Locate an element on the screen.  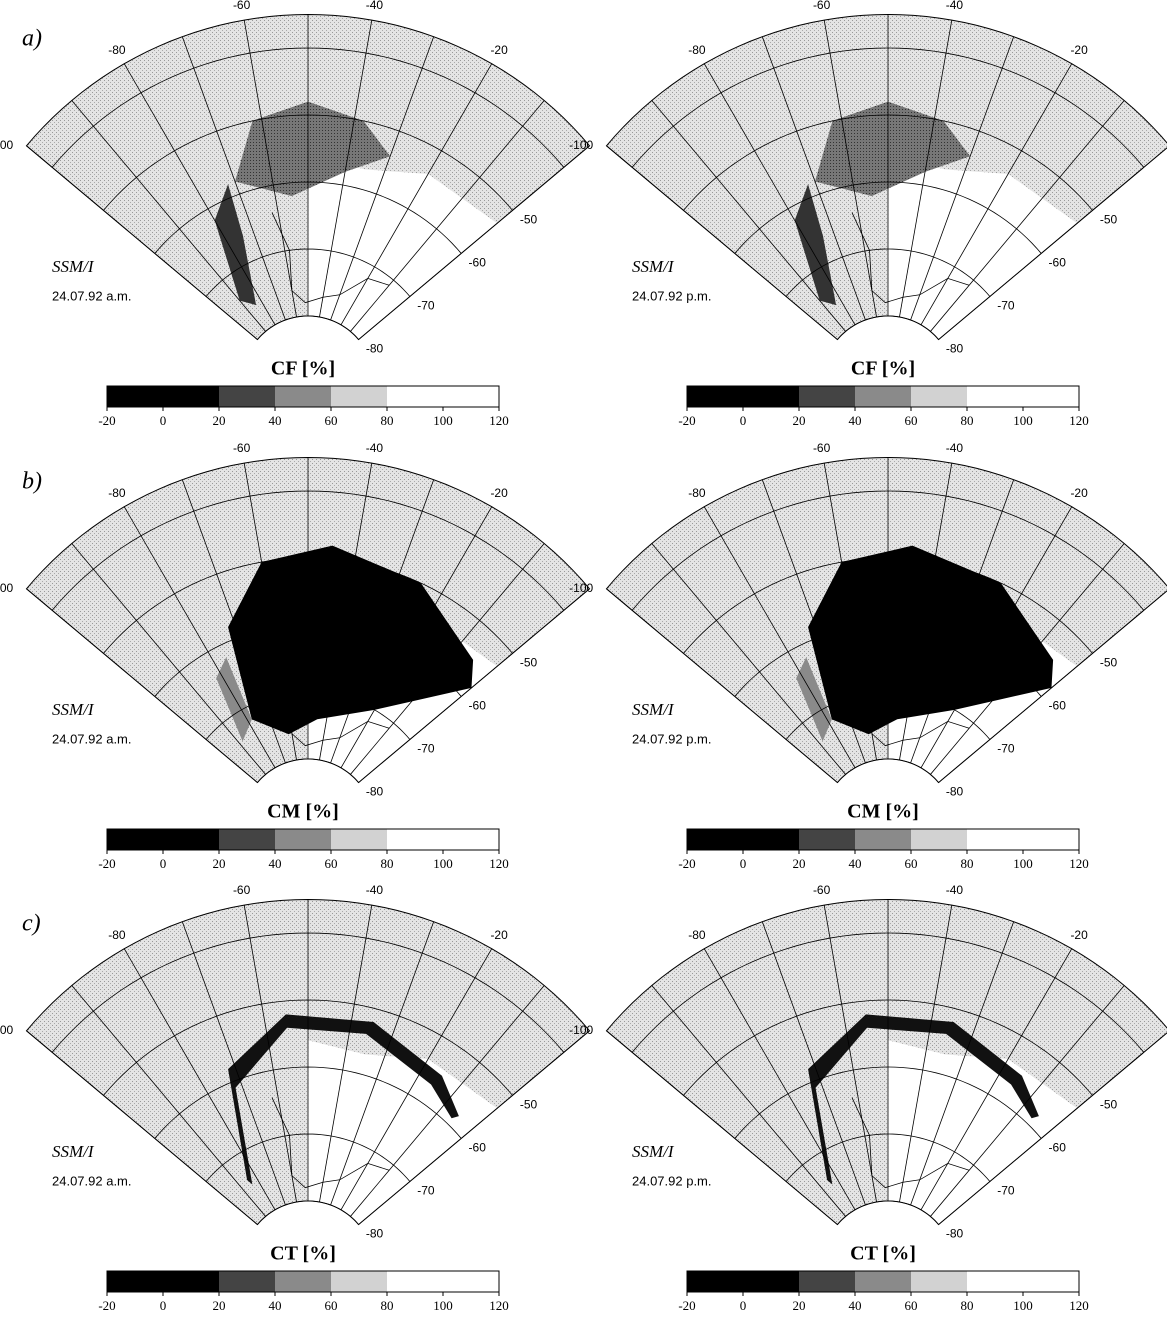
colorbar-frame is located at coordinates (883, 396).